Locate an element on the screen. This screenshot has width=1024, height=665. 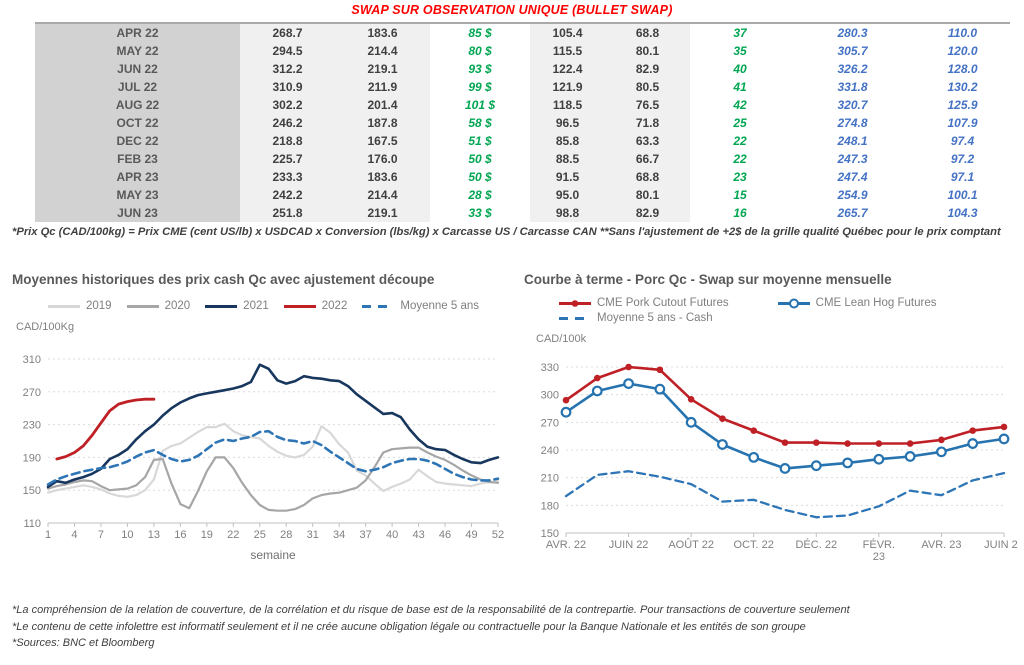
series-2022 is located at coordinates (105, 429).